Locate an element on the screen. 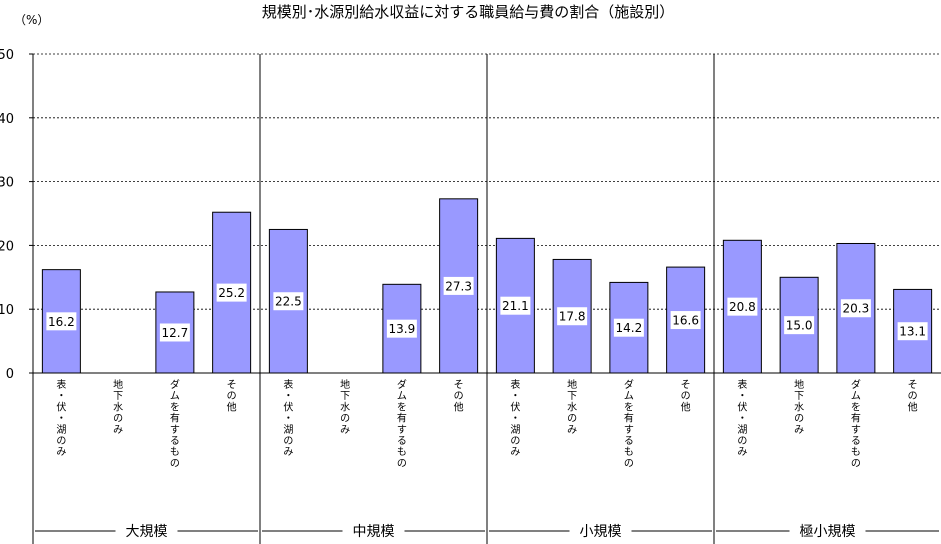 The image size is (941, 544). data-label: 17.8 is located at coordinates (572, 317).